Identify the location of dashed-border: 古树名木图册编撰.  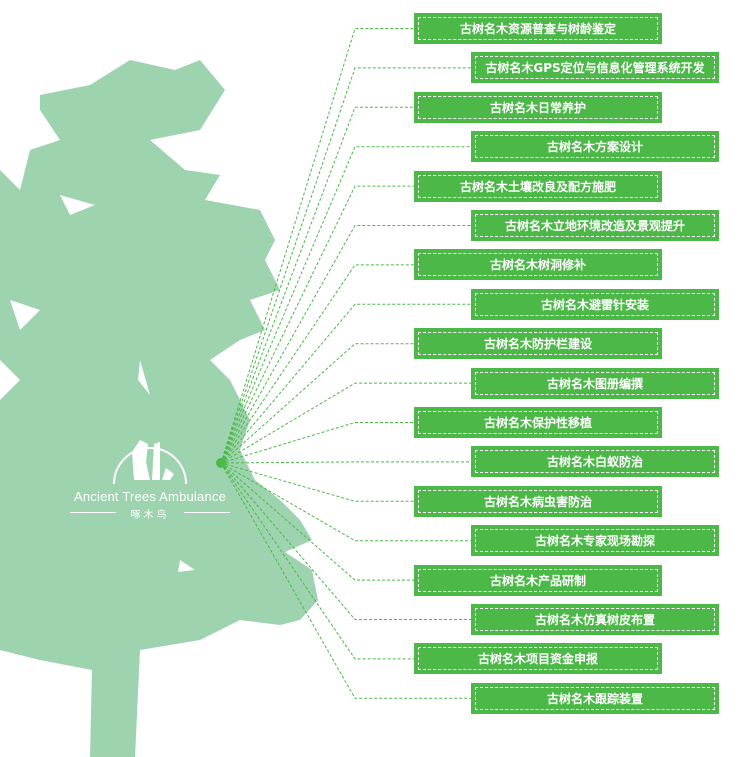
(595, 383).